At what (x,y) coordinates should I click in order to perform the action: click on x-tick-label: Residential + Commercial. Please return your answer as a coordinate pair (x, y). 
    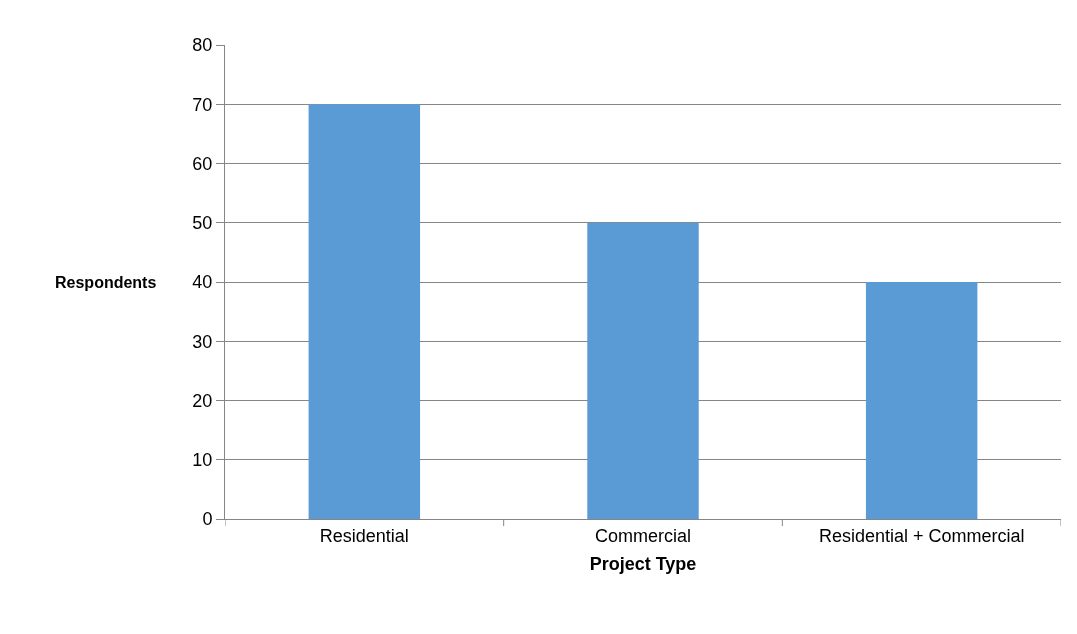
    Looking at the image, I should click on (921, 535).